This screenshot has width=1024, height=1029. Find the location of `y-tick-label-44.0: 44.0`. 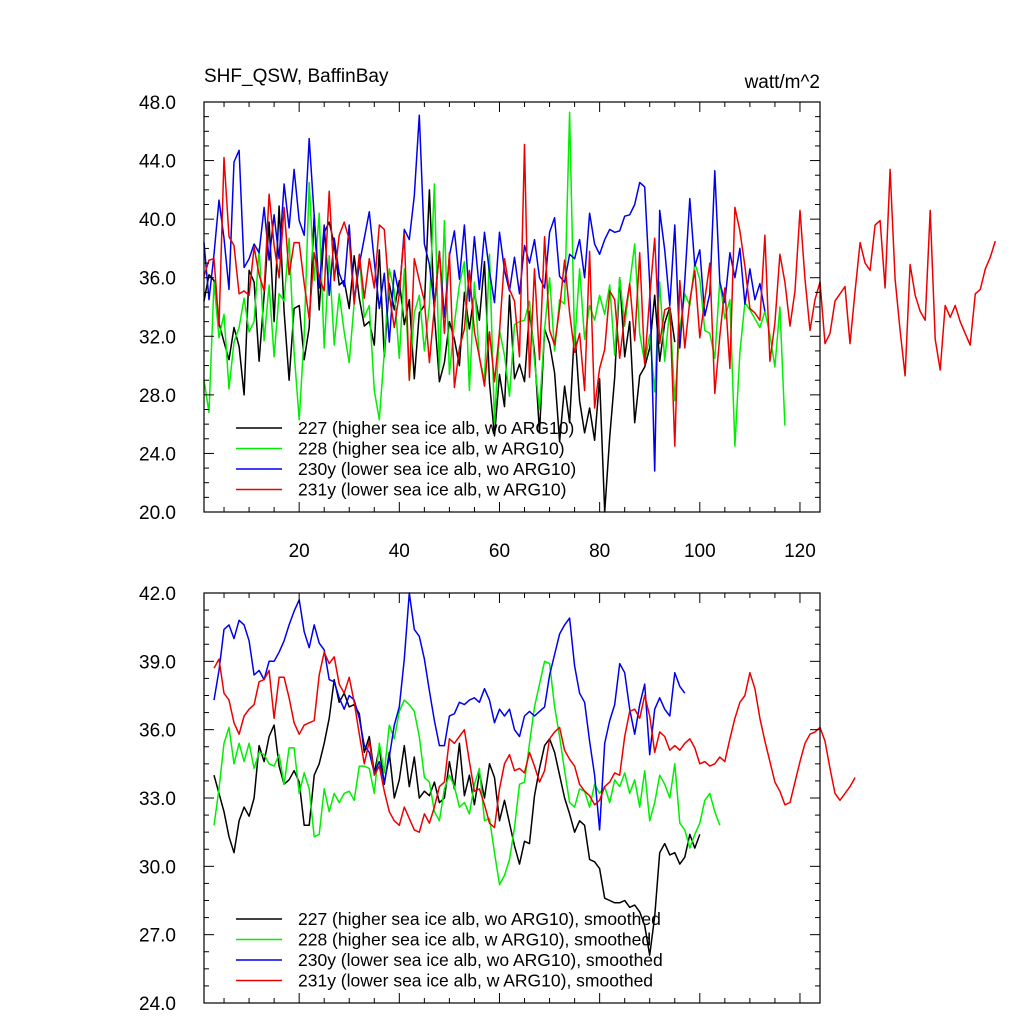

y-tick-label-44.0: 44.0 is located at coordinates (157, 162).